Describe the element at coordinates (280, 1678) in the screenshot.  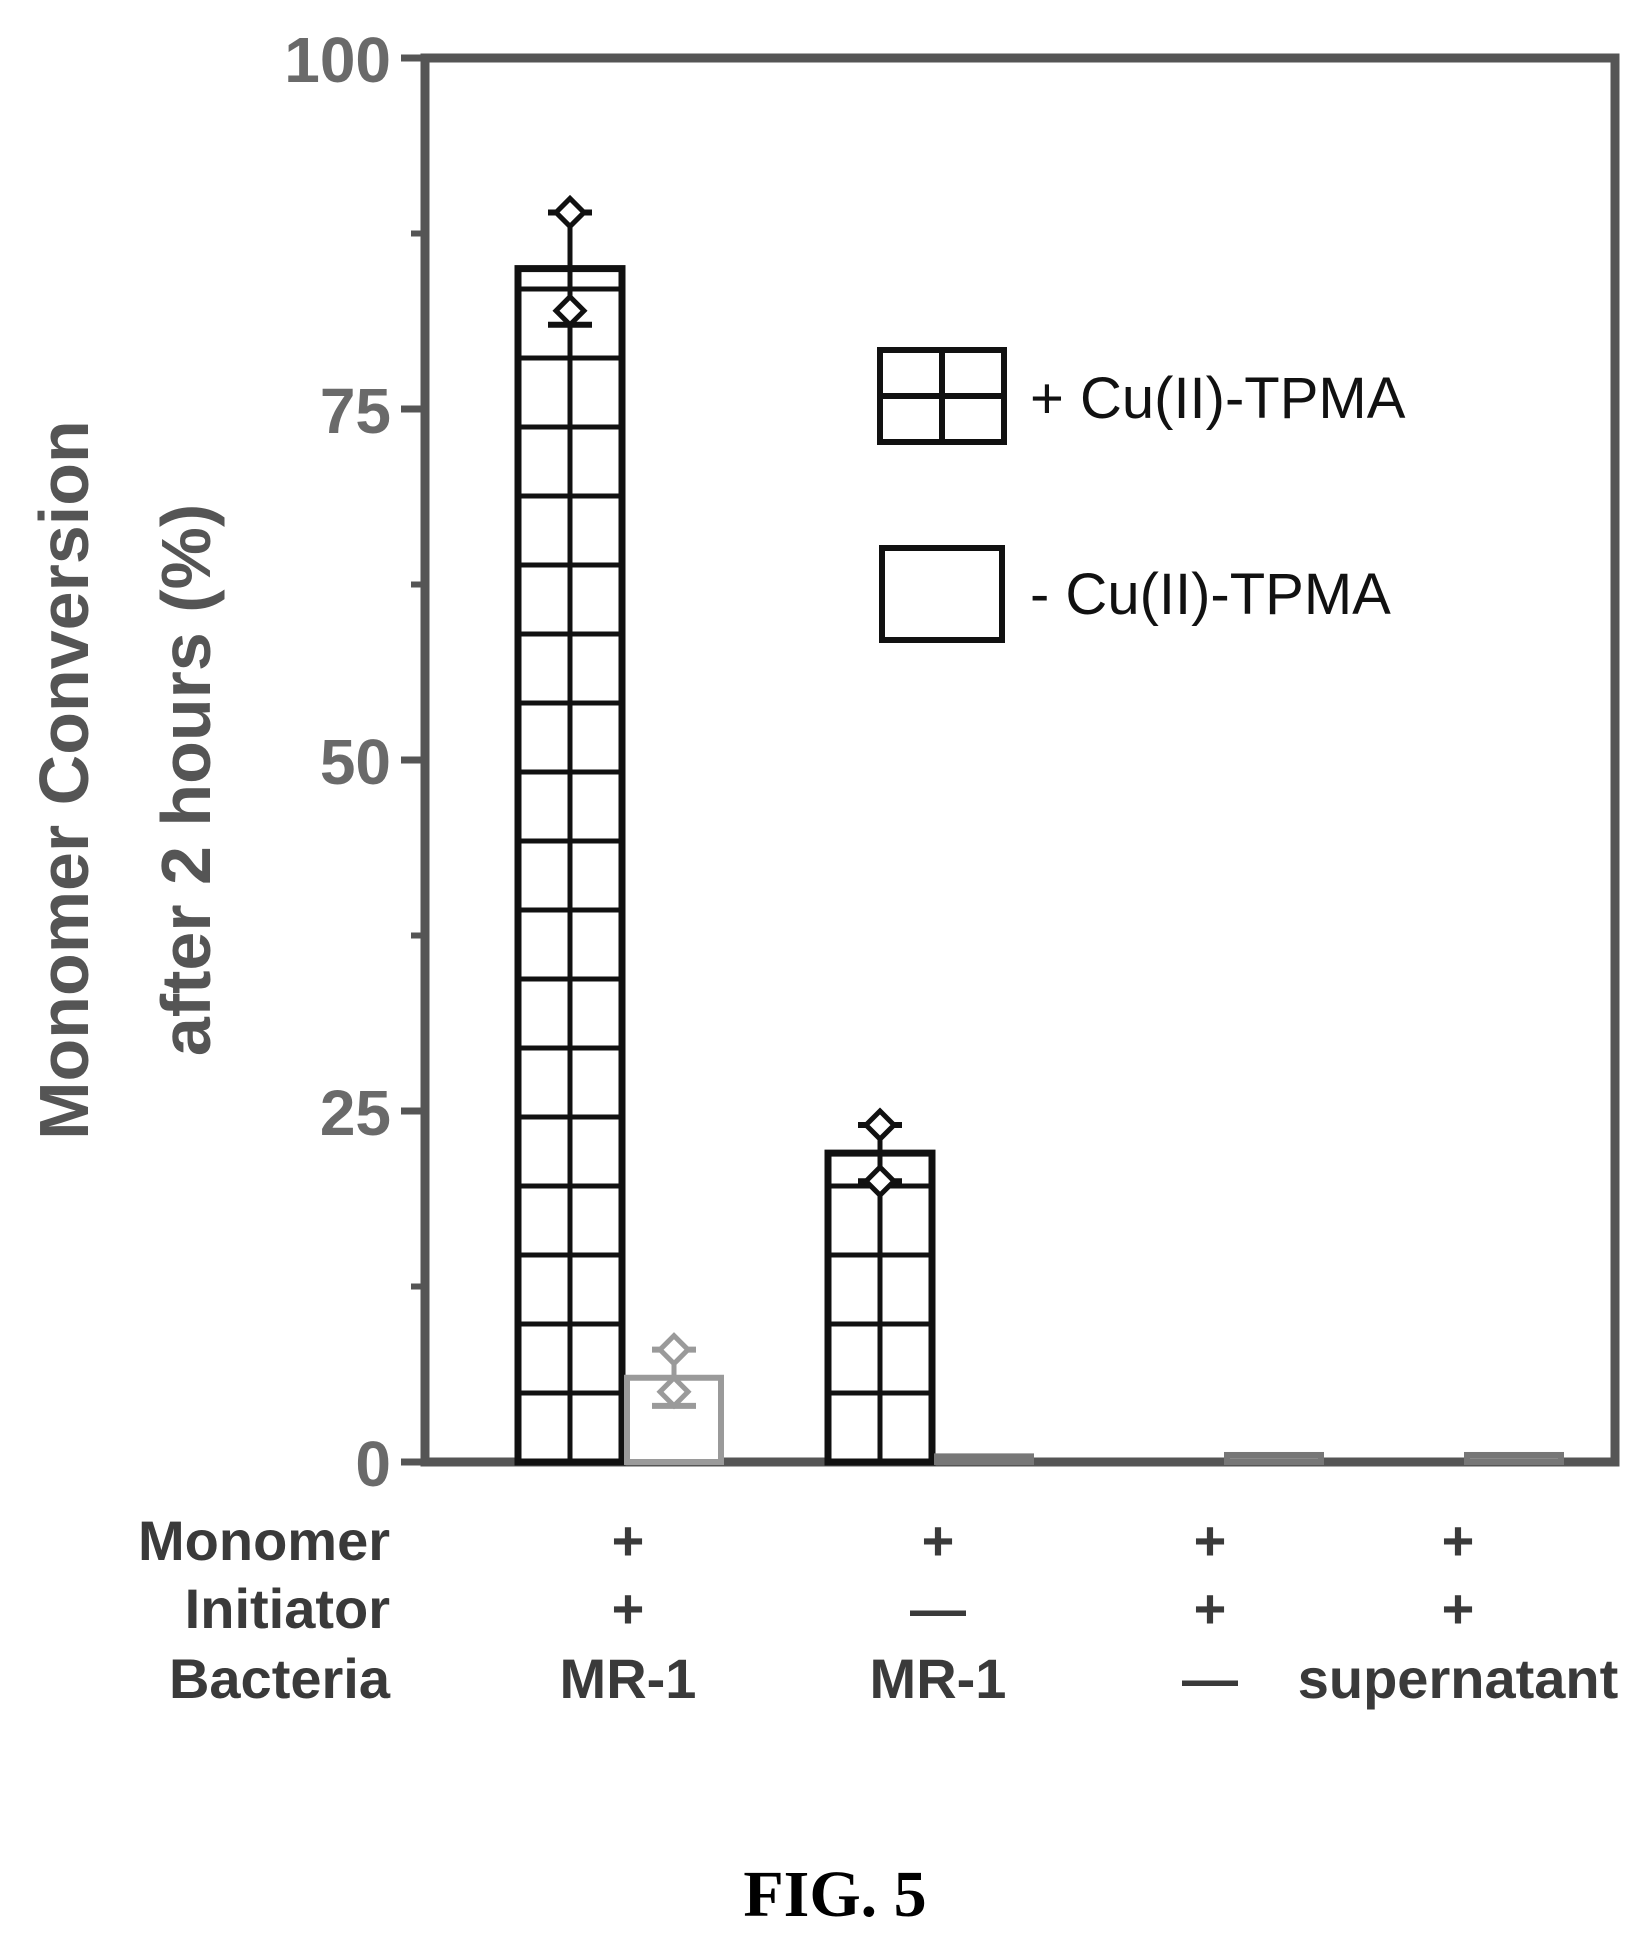
I see `condition-row-label: Bacteria` at that location.